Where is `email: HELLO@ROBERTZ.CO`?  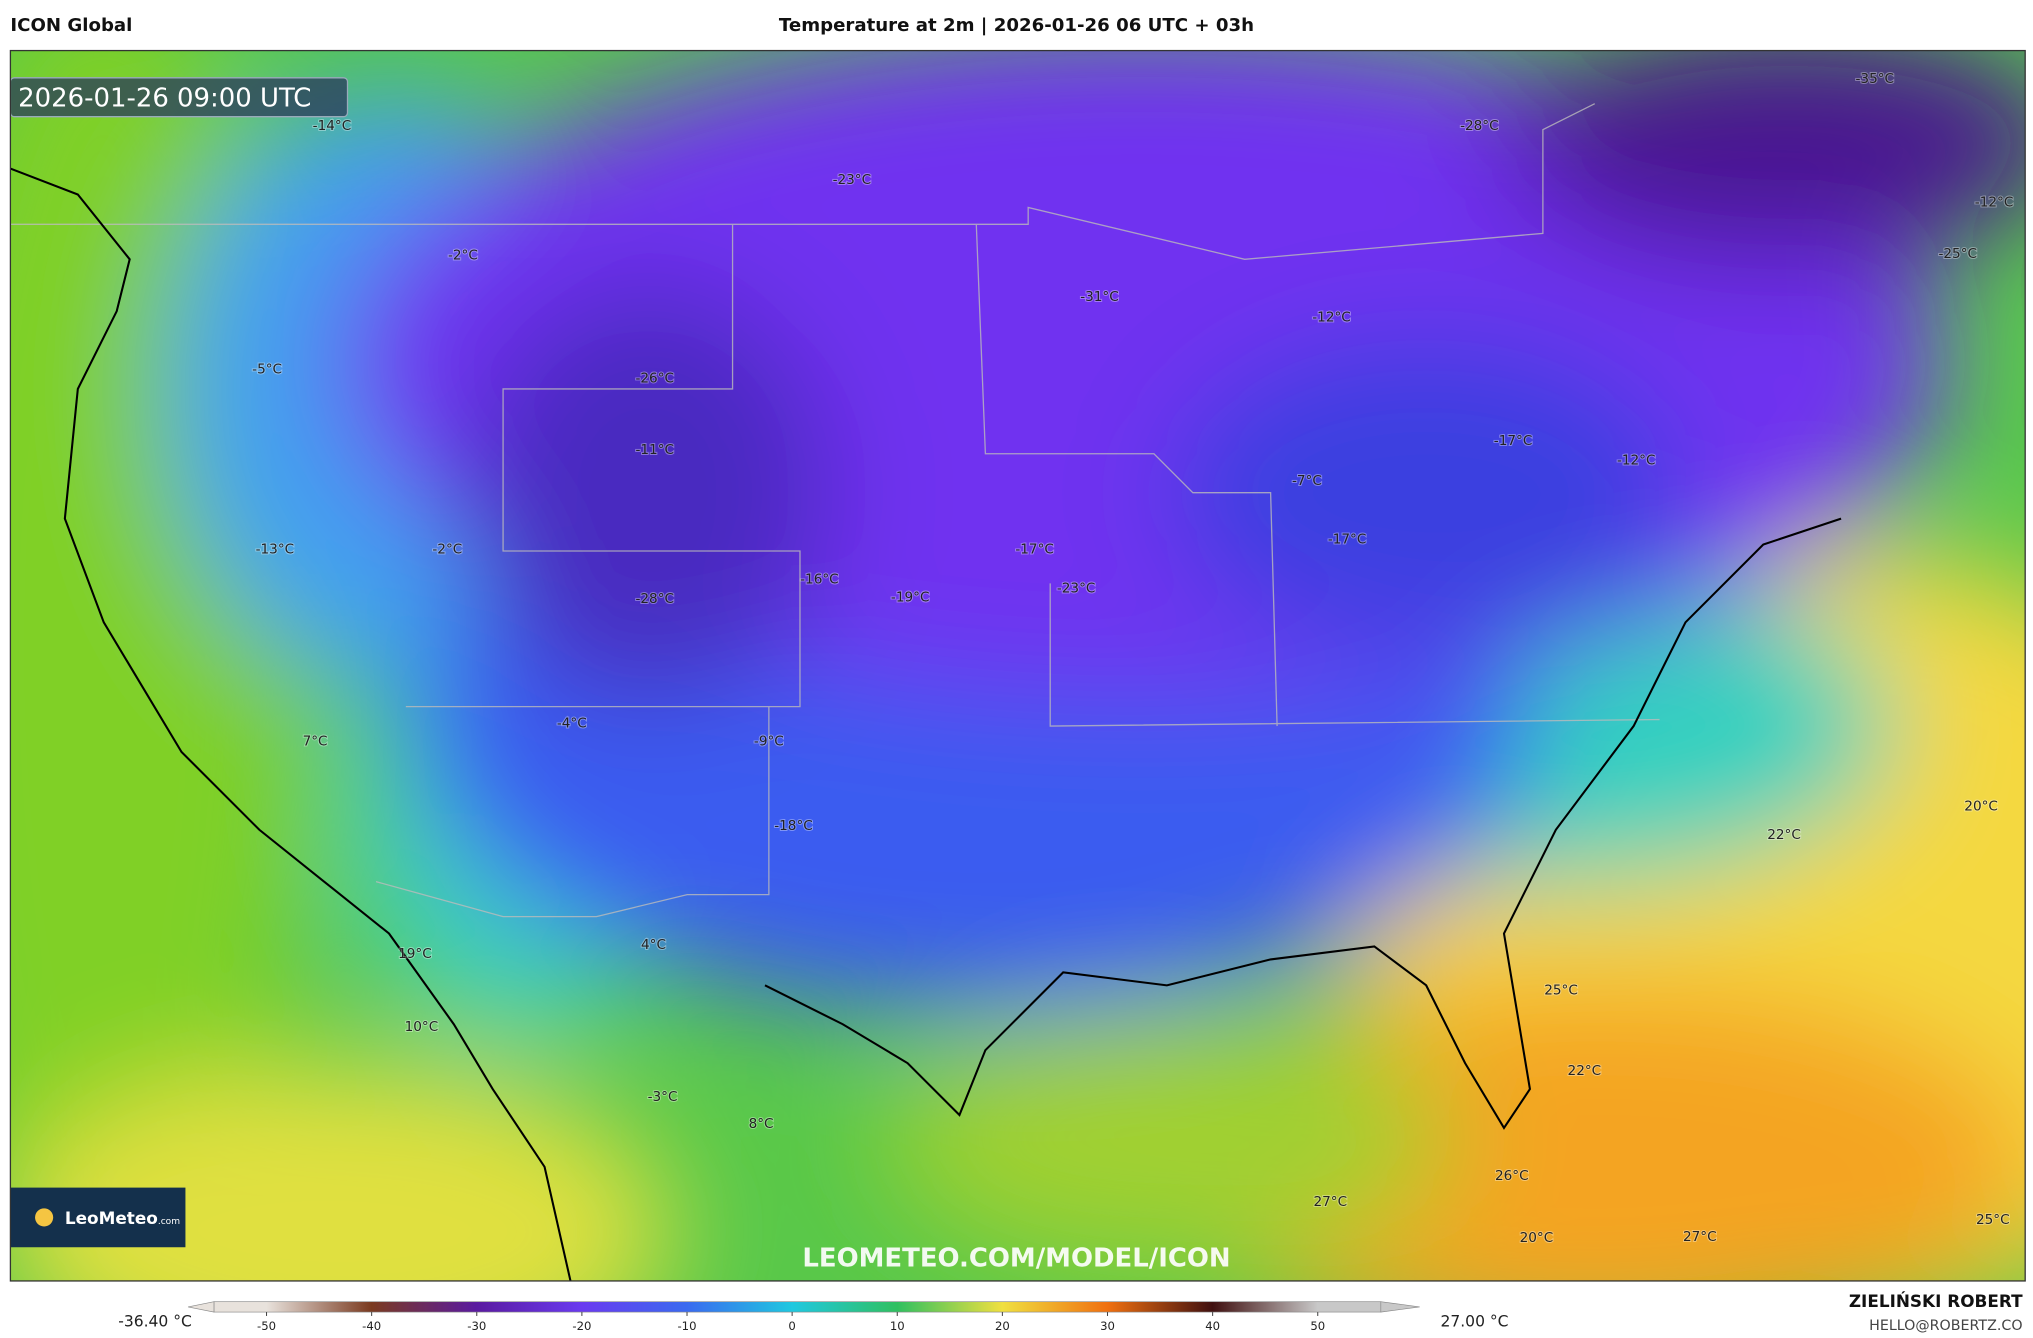 email: HELLO@ROBERTZ.CO is located at coordinates (1945, 1326).